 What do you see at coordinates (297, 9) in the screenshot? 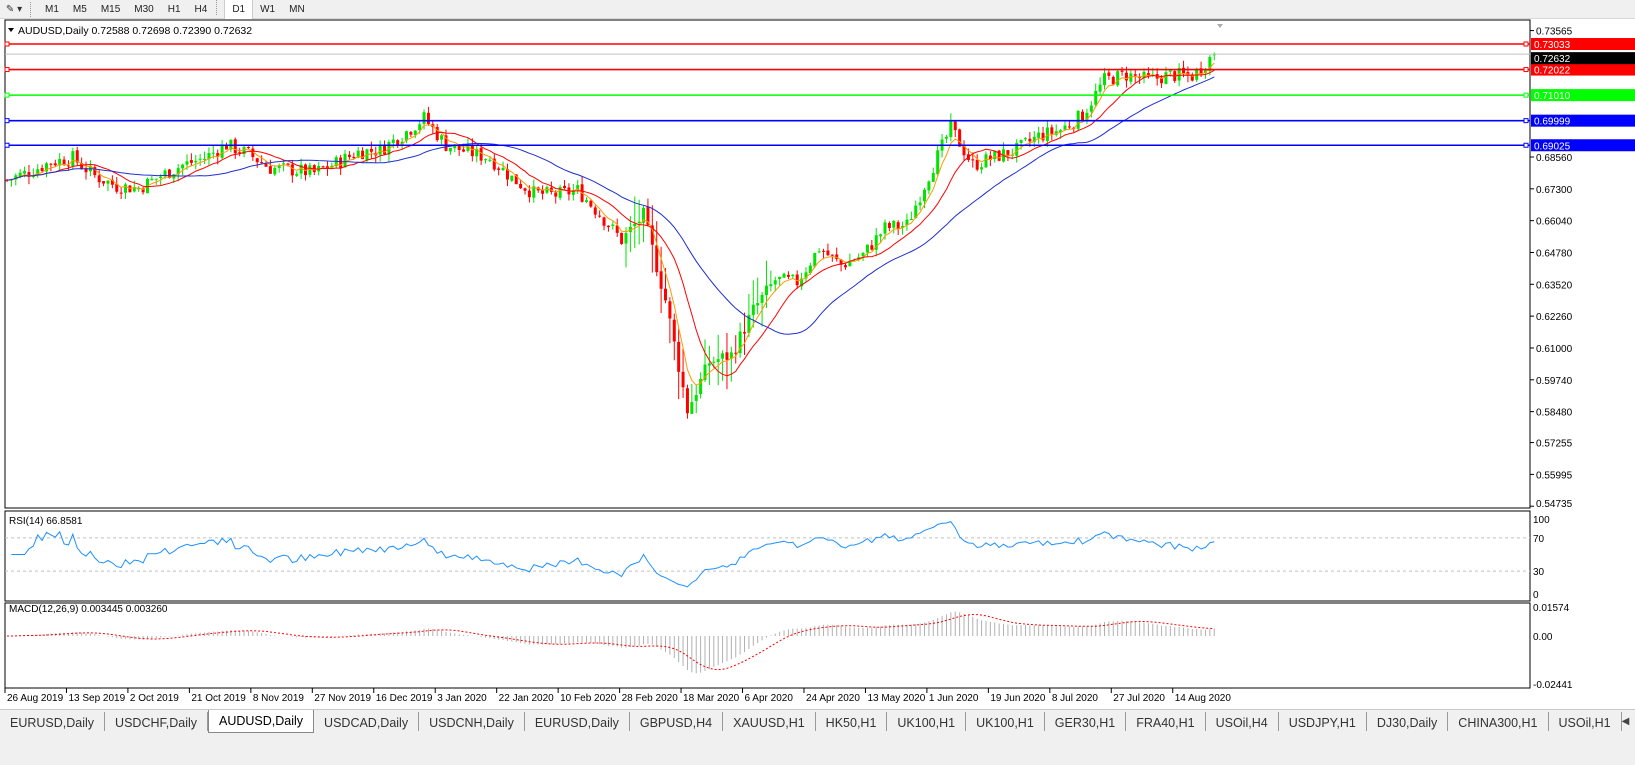
I see `timeframe-mn: MN` at bounding box center [297, 9].